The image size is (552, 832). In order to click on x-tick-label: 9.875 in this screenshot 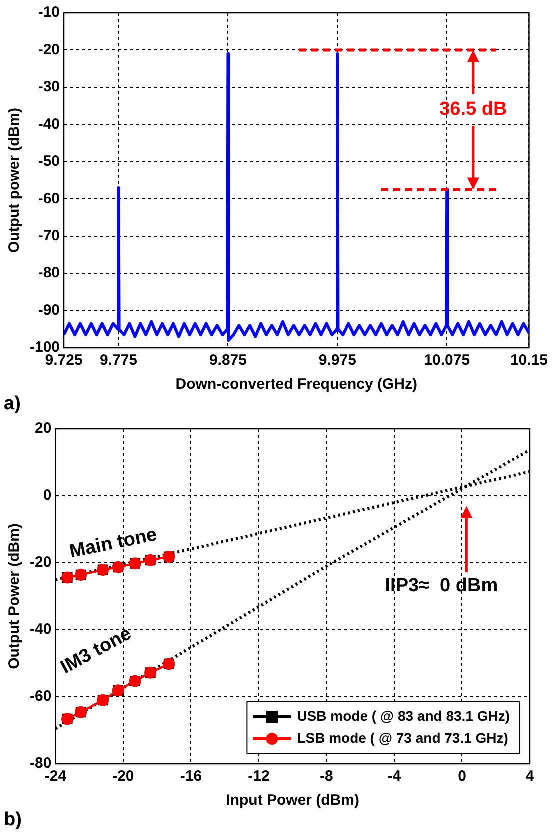, I will do `click(228, 361)`.